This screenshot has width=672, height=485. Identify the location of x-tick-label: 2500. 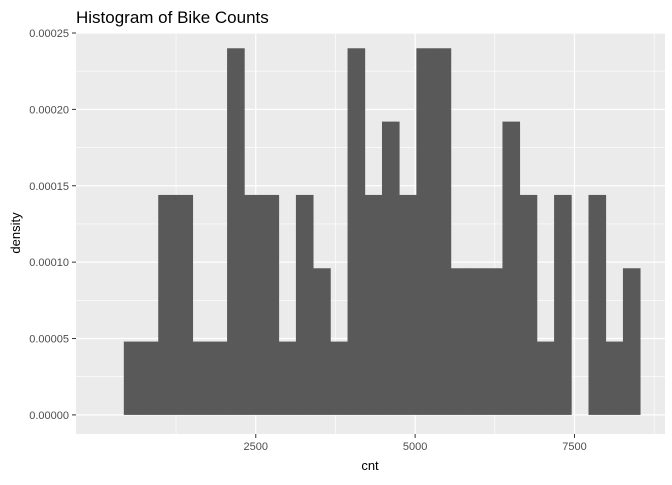
(256, 447).